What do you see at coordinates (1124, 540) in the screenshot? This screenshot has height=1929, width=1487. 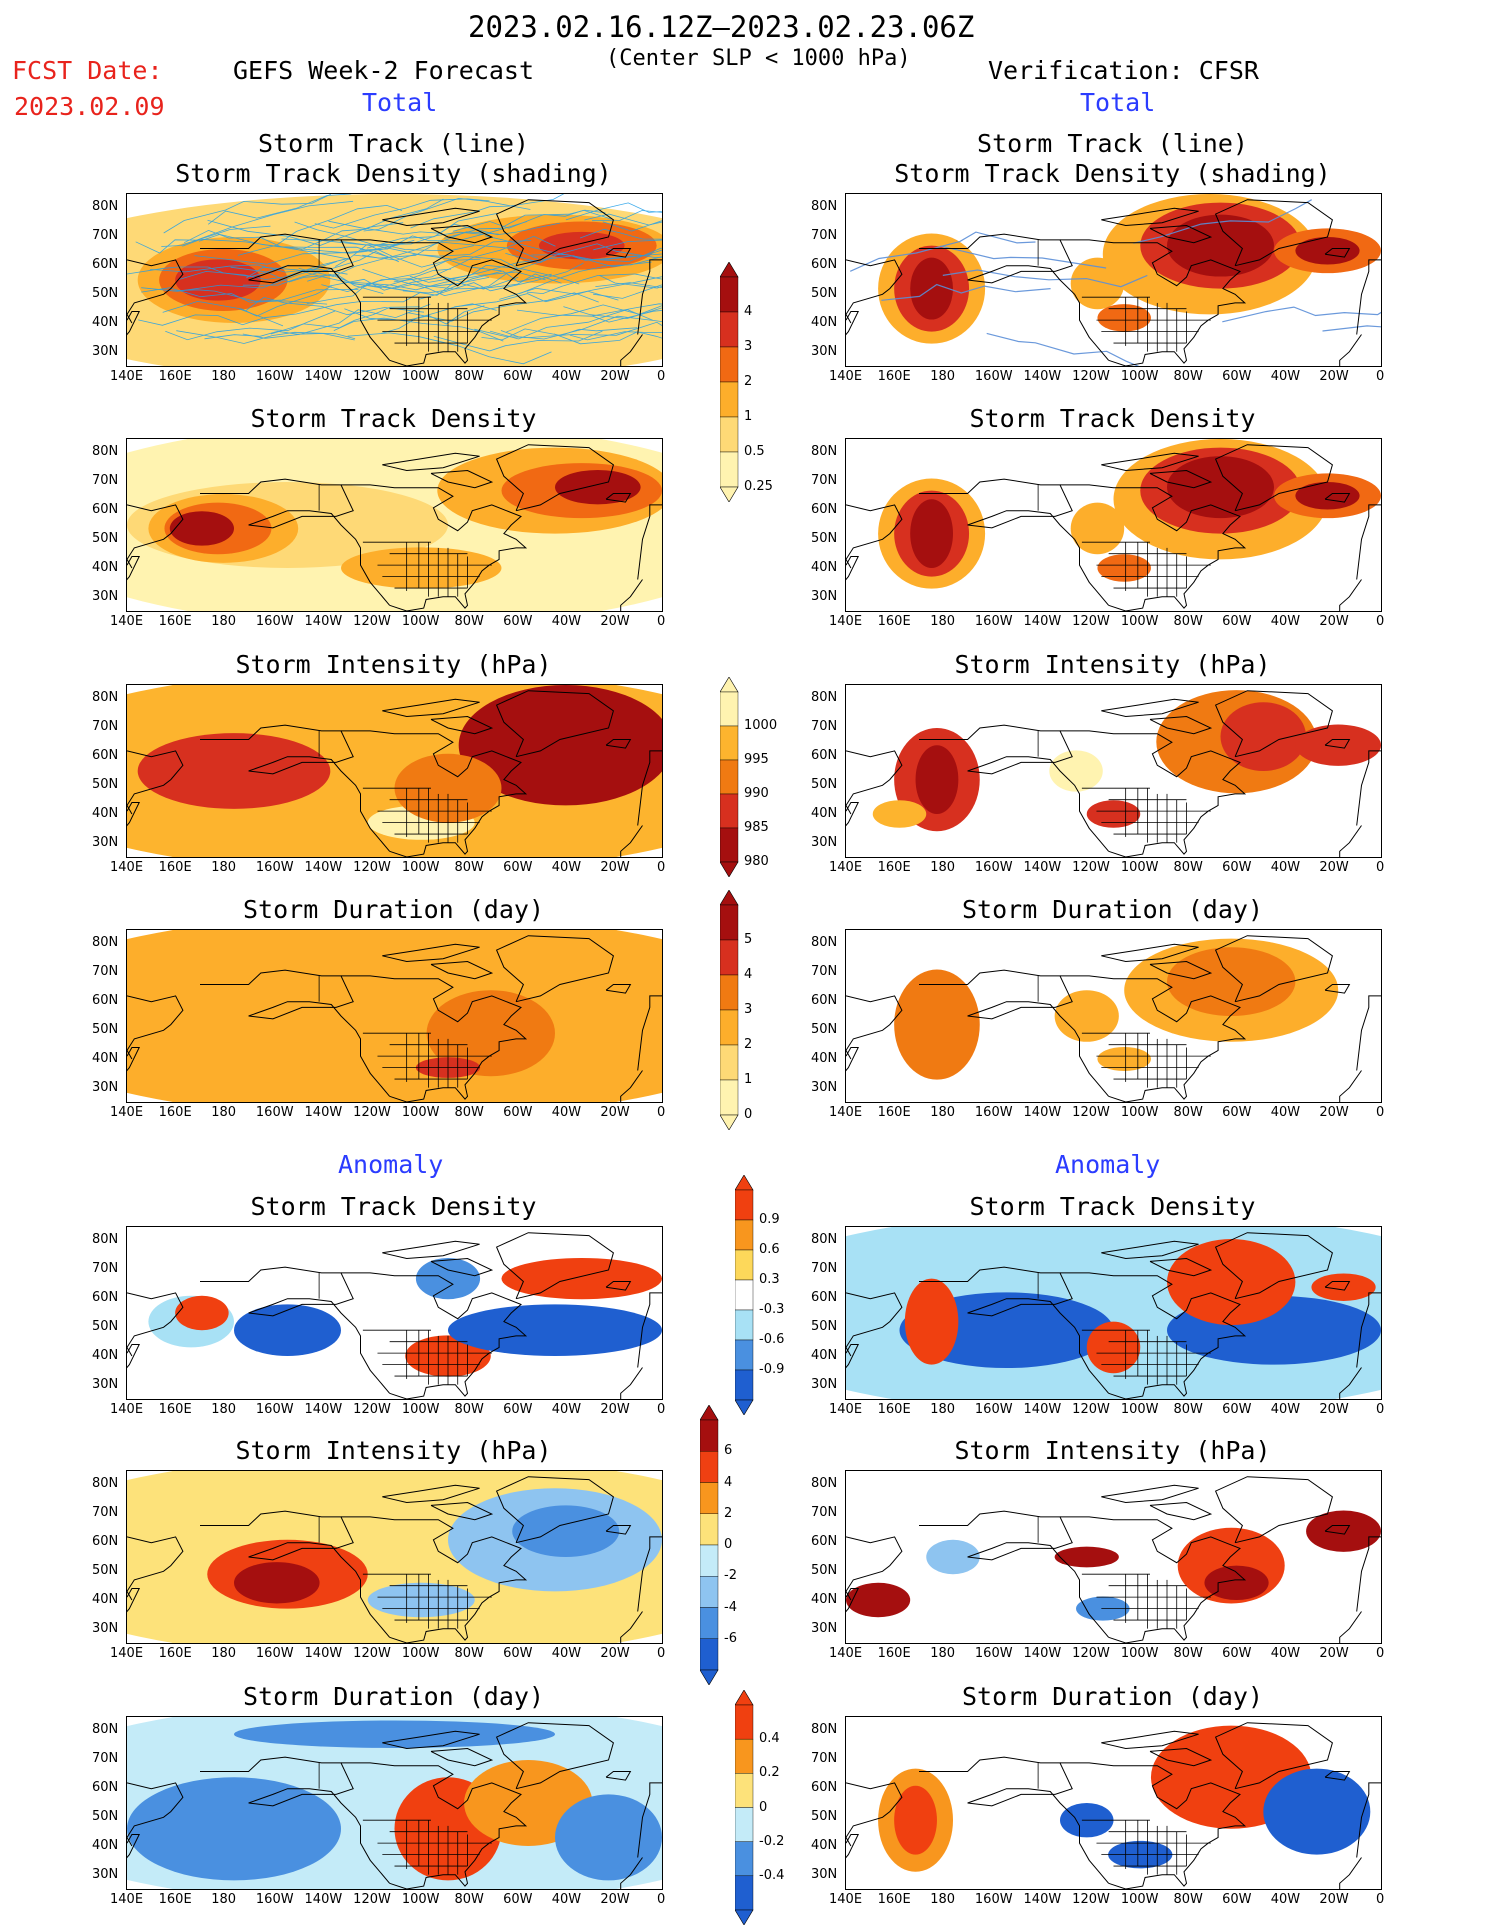 I see `state-borders` at bounding box center [1124, 540].